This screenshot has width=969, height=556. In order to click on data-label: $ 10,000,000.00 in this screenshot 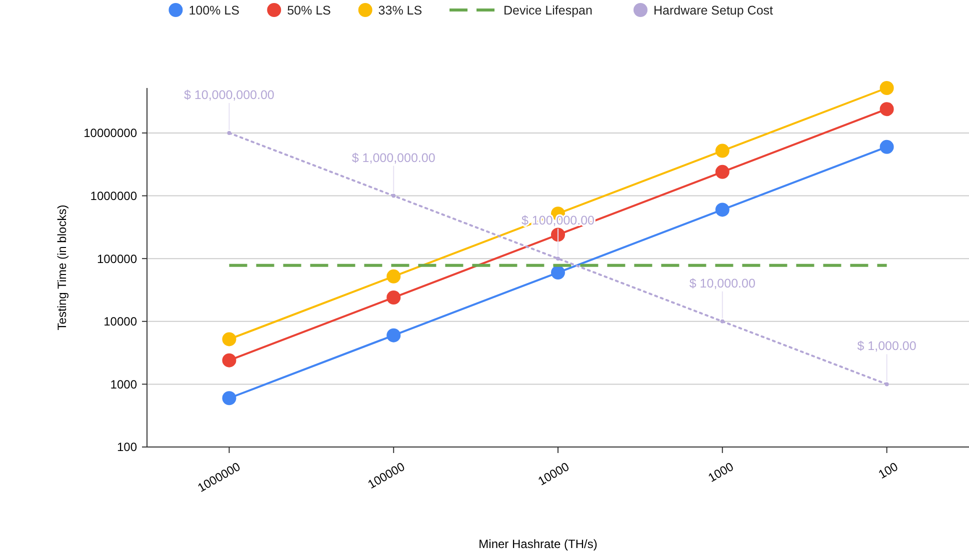, I will do `click(229, 95)`.